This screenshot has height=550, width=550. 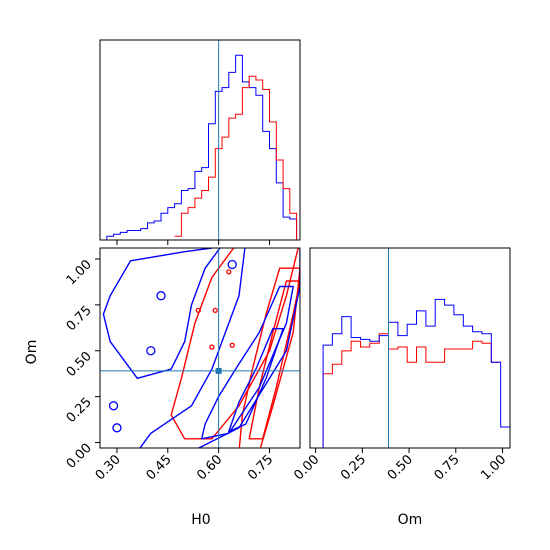 I want to click on joint-h0-xtick-label: 0.30, so click(x=108, y=467).